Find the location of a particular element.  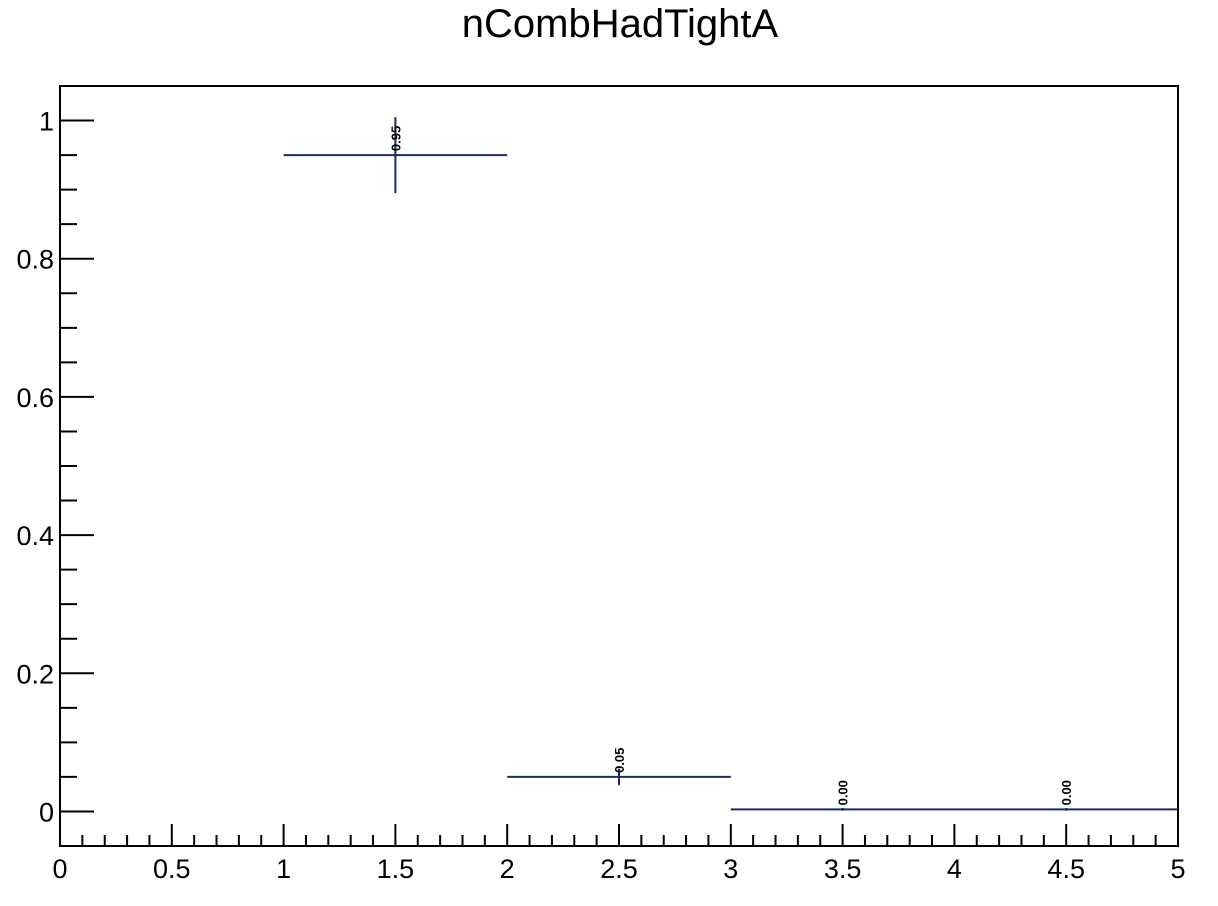

y-tick-label: 0.8 is located at coordinates (35, 260).